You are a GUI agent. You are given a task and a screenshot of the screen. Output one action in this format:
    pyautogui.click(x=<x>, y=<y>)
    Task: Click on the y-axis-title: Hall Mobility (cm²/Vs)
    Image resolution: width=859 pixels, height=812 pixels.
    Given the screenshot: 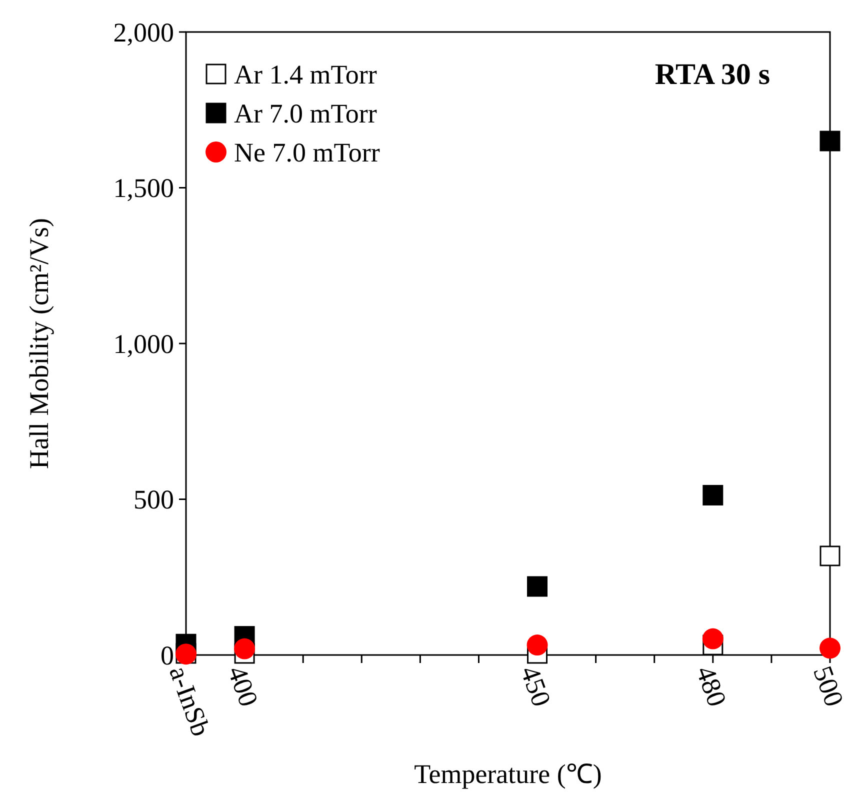 What is the action you would take?
    pyautogui.click(x=39, y=344)
    